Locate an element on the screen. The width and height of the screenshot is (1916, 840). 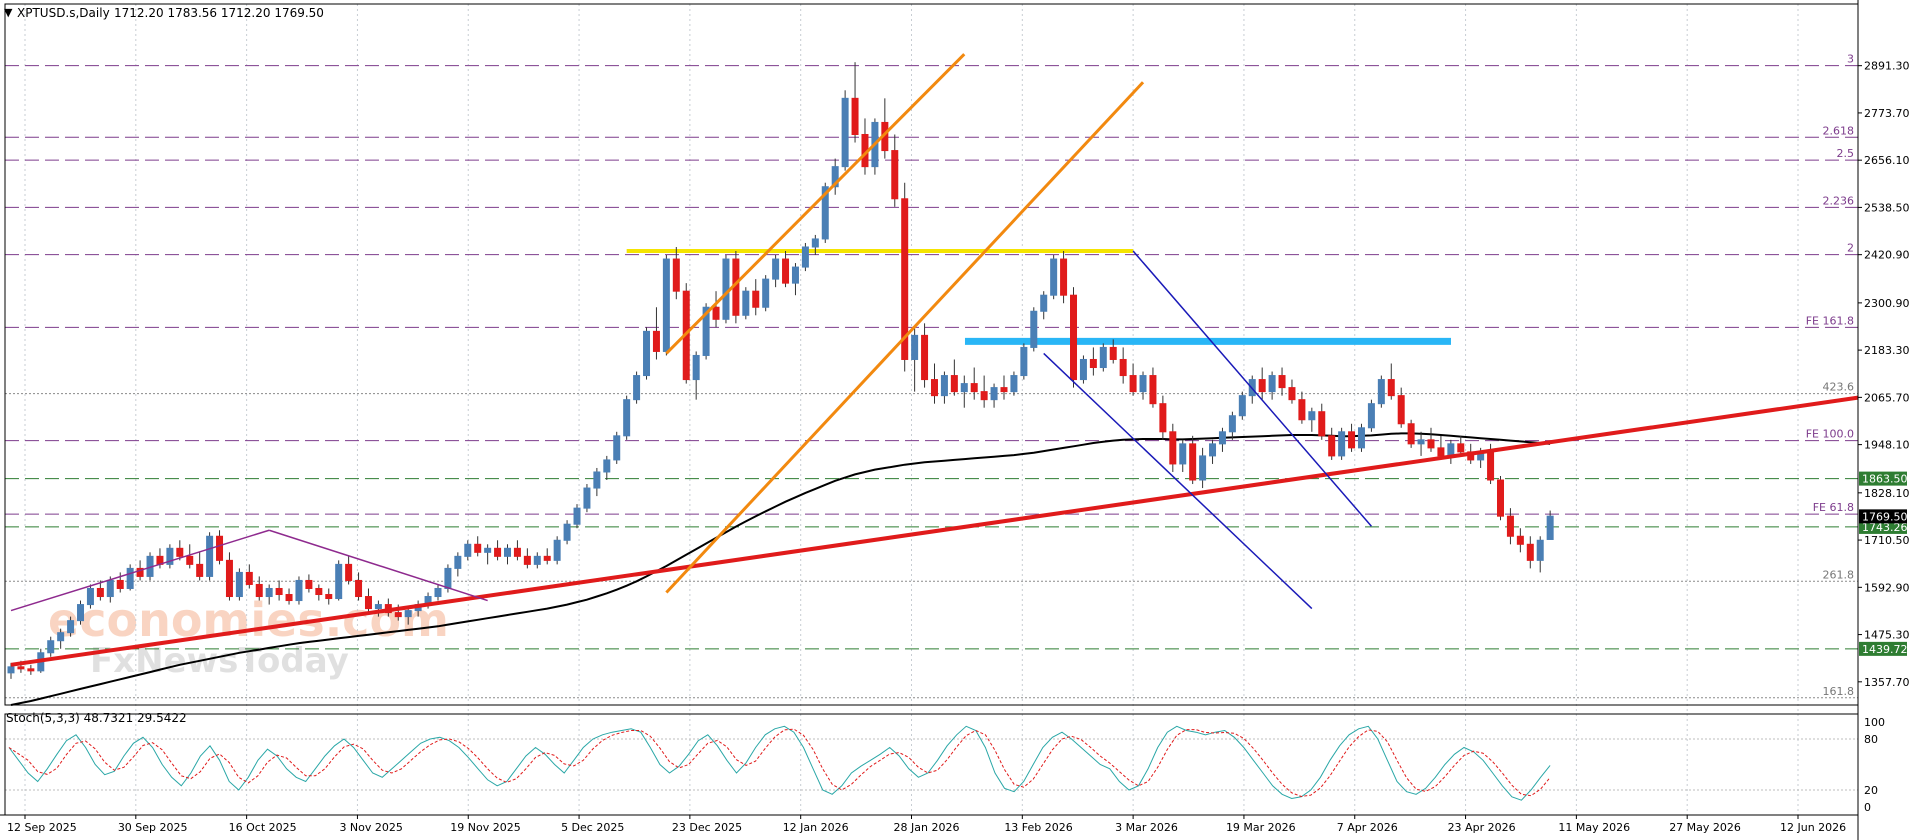
down-channel-lower-line is located at coordinates (1178, 481).